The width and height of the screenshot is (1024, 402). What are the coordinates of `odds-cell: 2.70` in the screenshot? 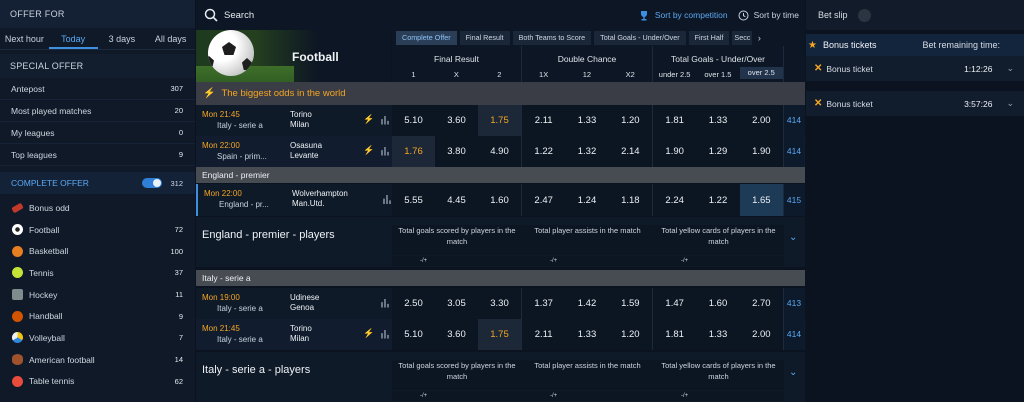 It's located at (761, 303).